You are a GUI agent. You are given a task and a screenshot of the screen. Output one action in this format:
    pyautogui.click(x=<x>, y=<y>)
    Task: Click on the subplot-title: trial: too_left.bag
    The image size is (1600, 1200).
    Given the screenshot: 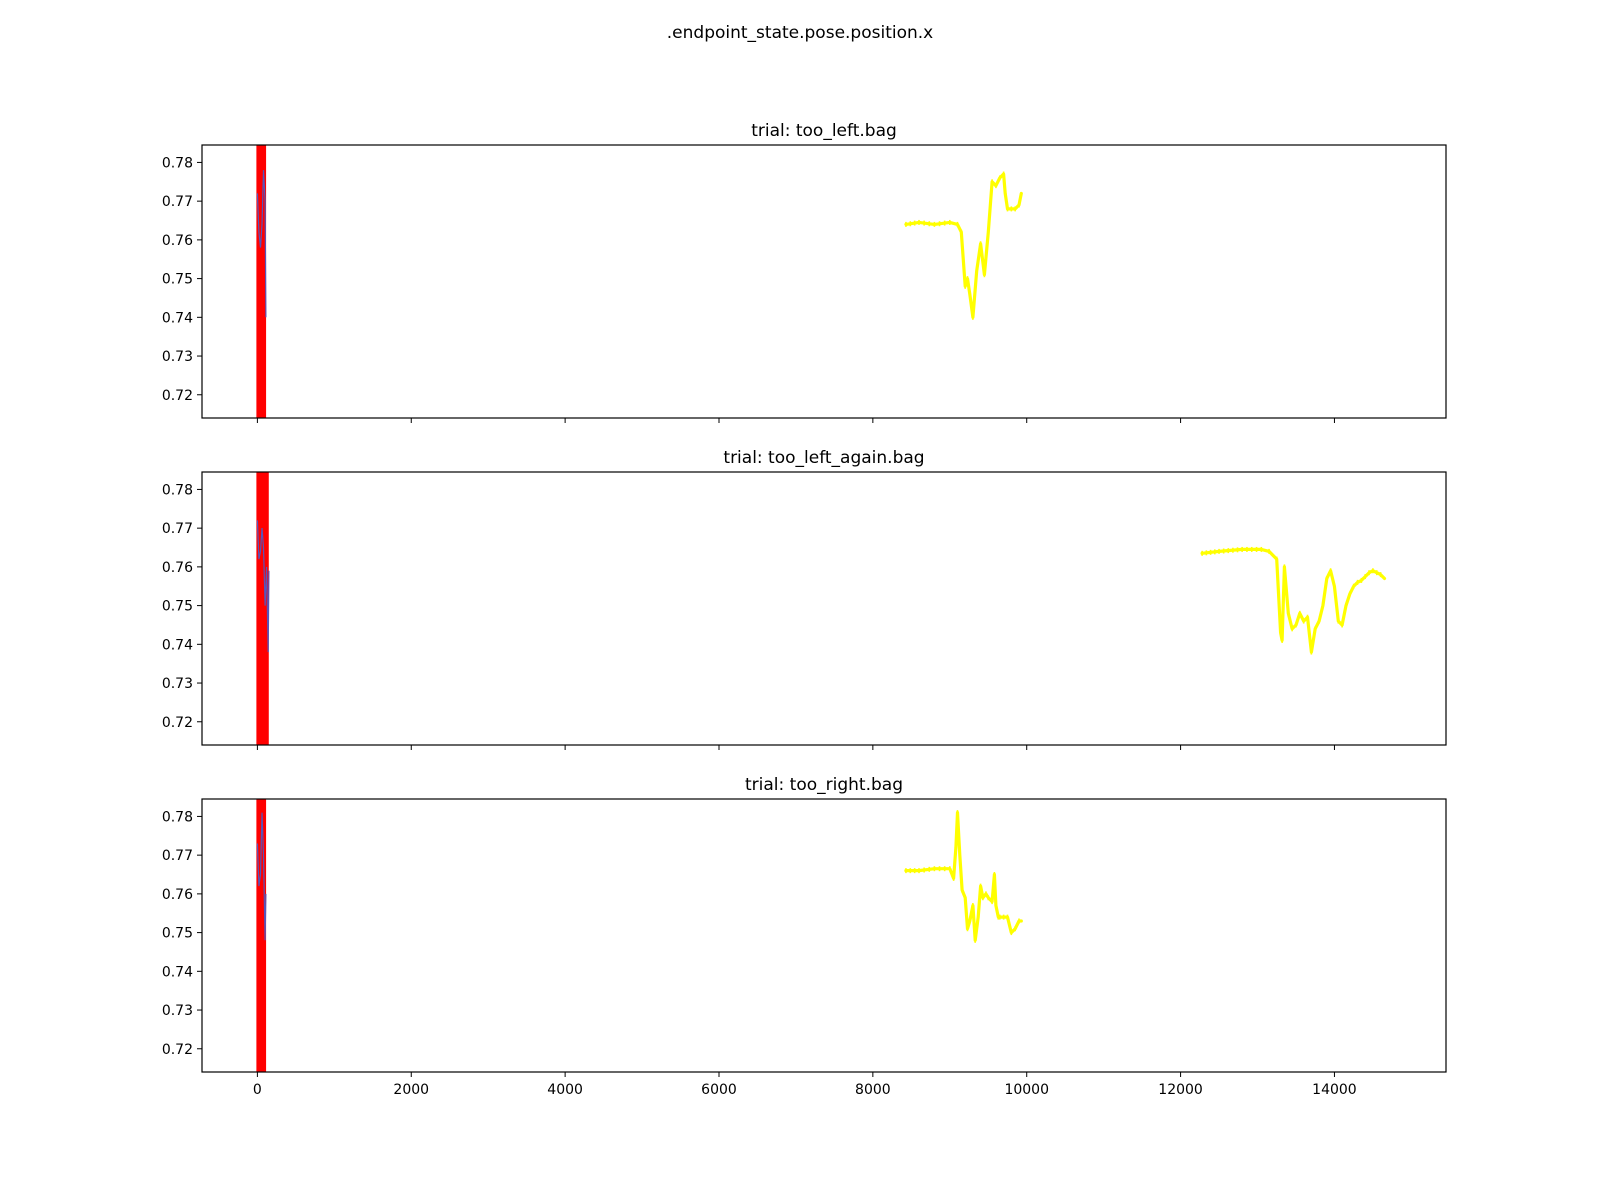 What is the action you would take?
    pyautogui.click(x=824, y=131)
    